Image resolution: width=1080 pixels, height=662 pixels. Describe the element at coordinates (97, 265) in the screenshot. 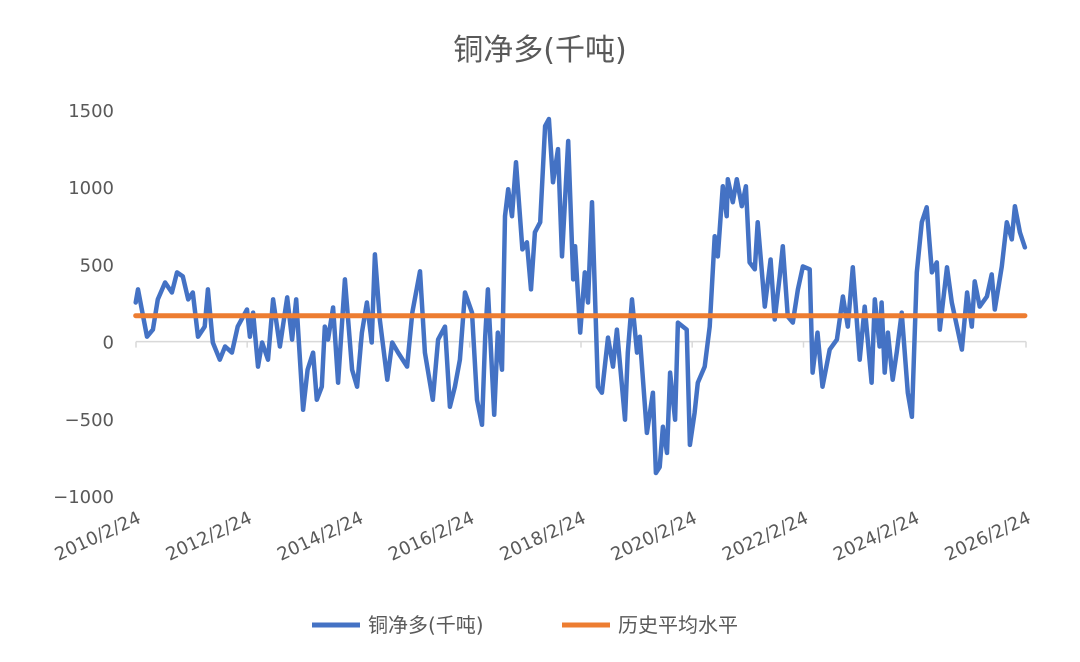

I see `y-tick-label: 500` at that location.